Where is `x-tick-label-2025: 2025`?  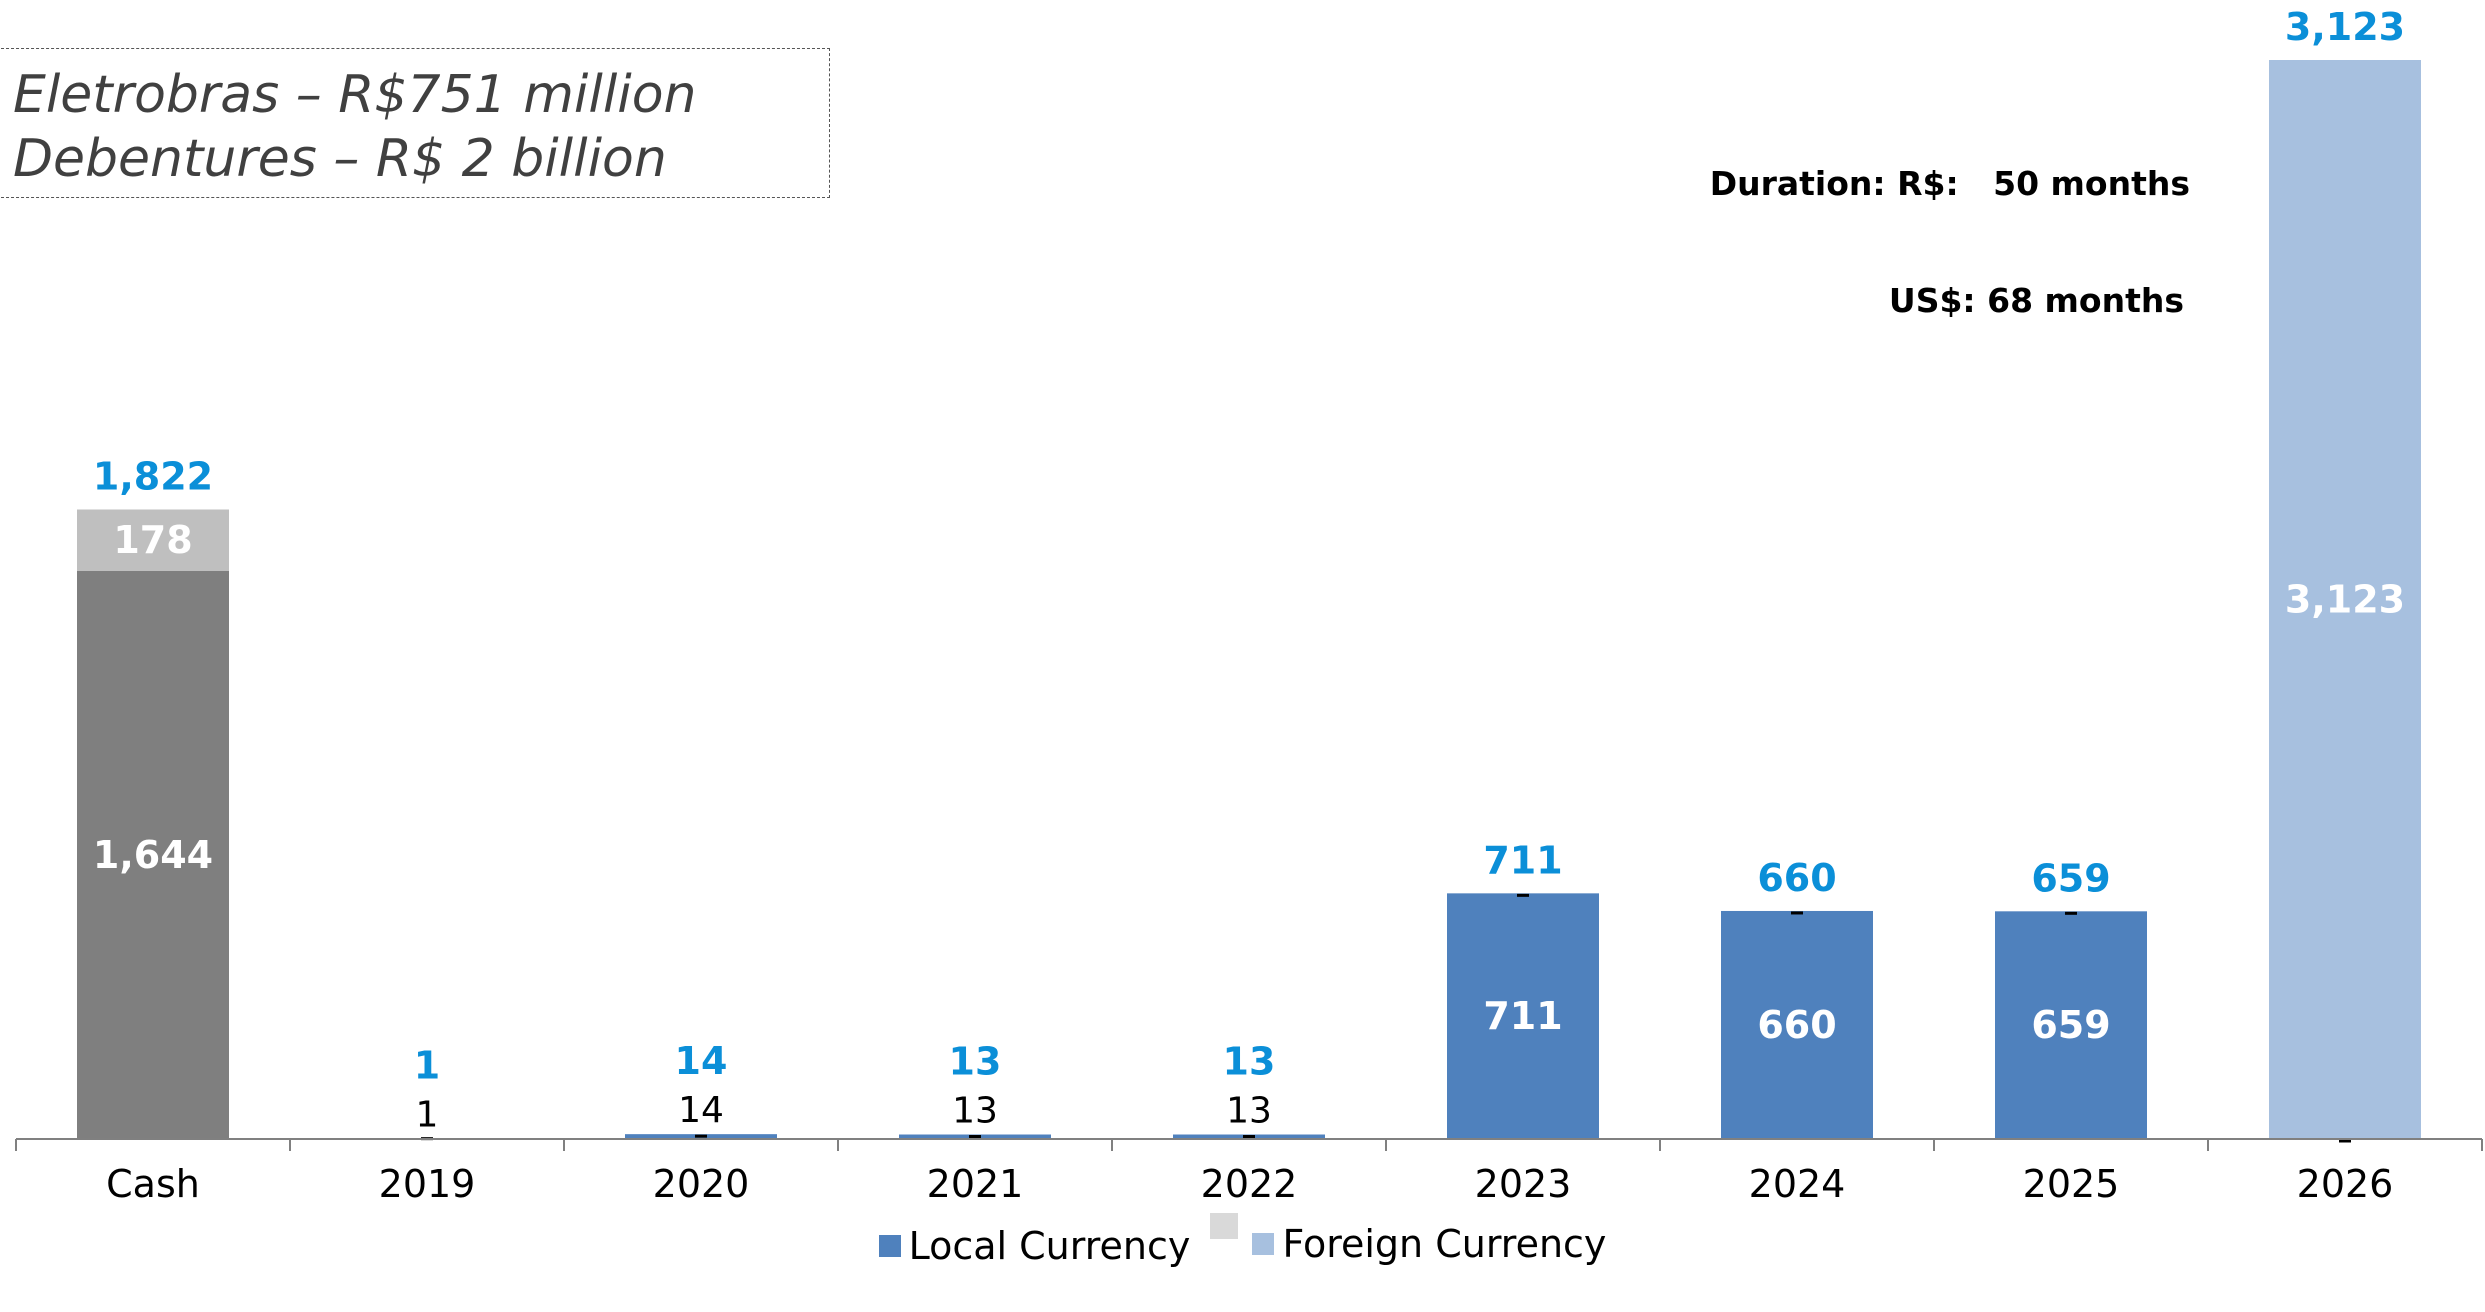 x-tick-label-2025: 2025 is located at coordinates (2071, 1184).